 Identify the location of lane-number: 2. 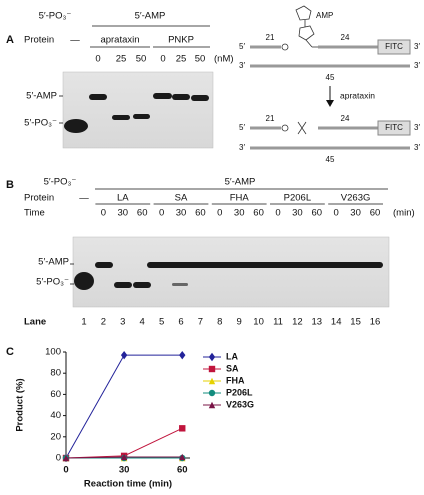
(103, 322).